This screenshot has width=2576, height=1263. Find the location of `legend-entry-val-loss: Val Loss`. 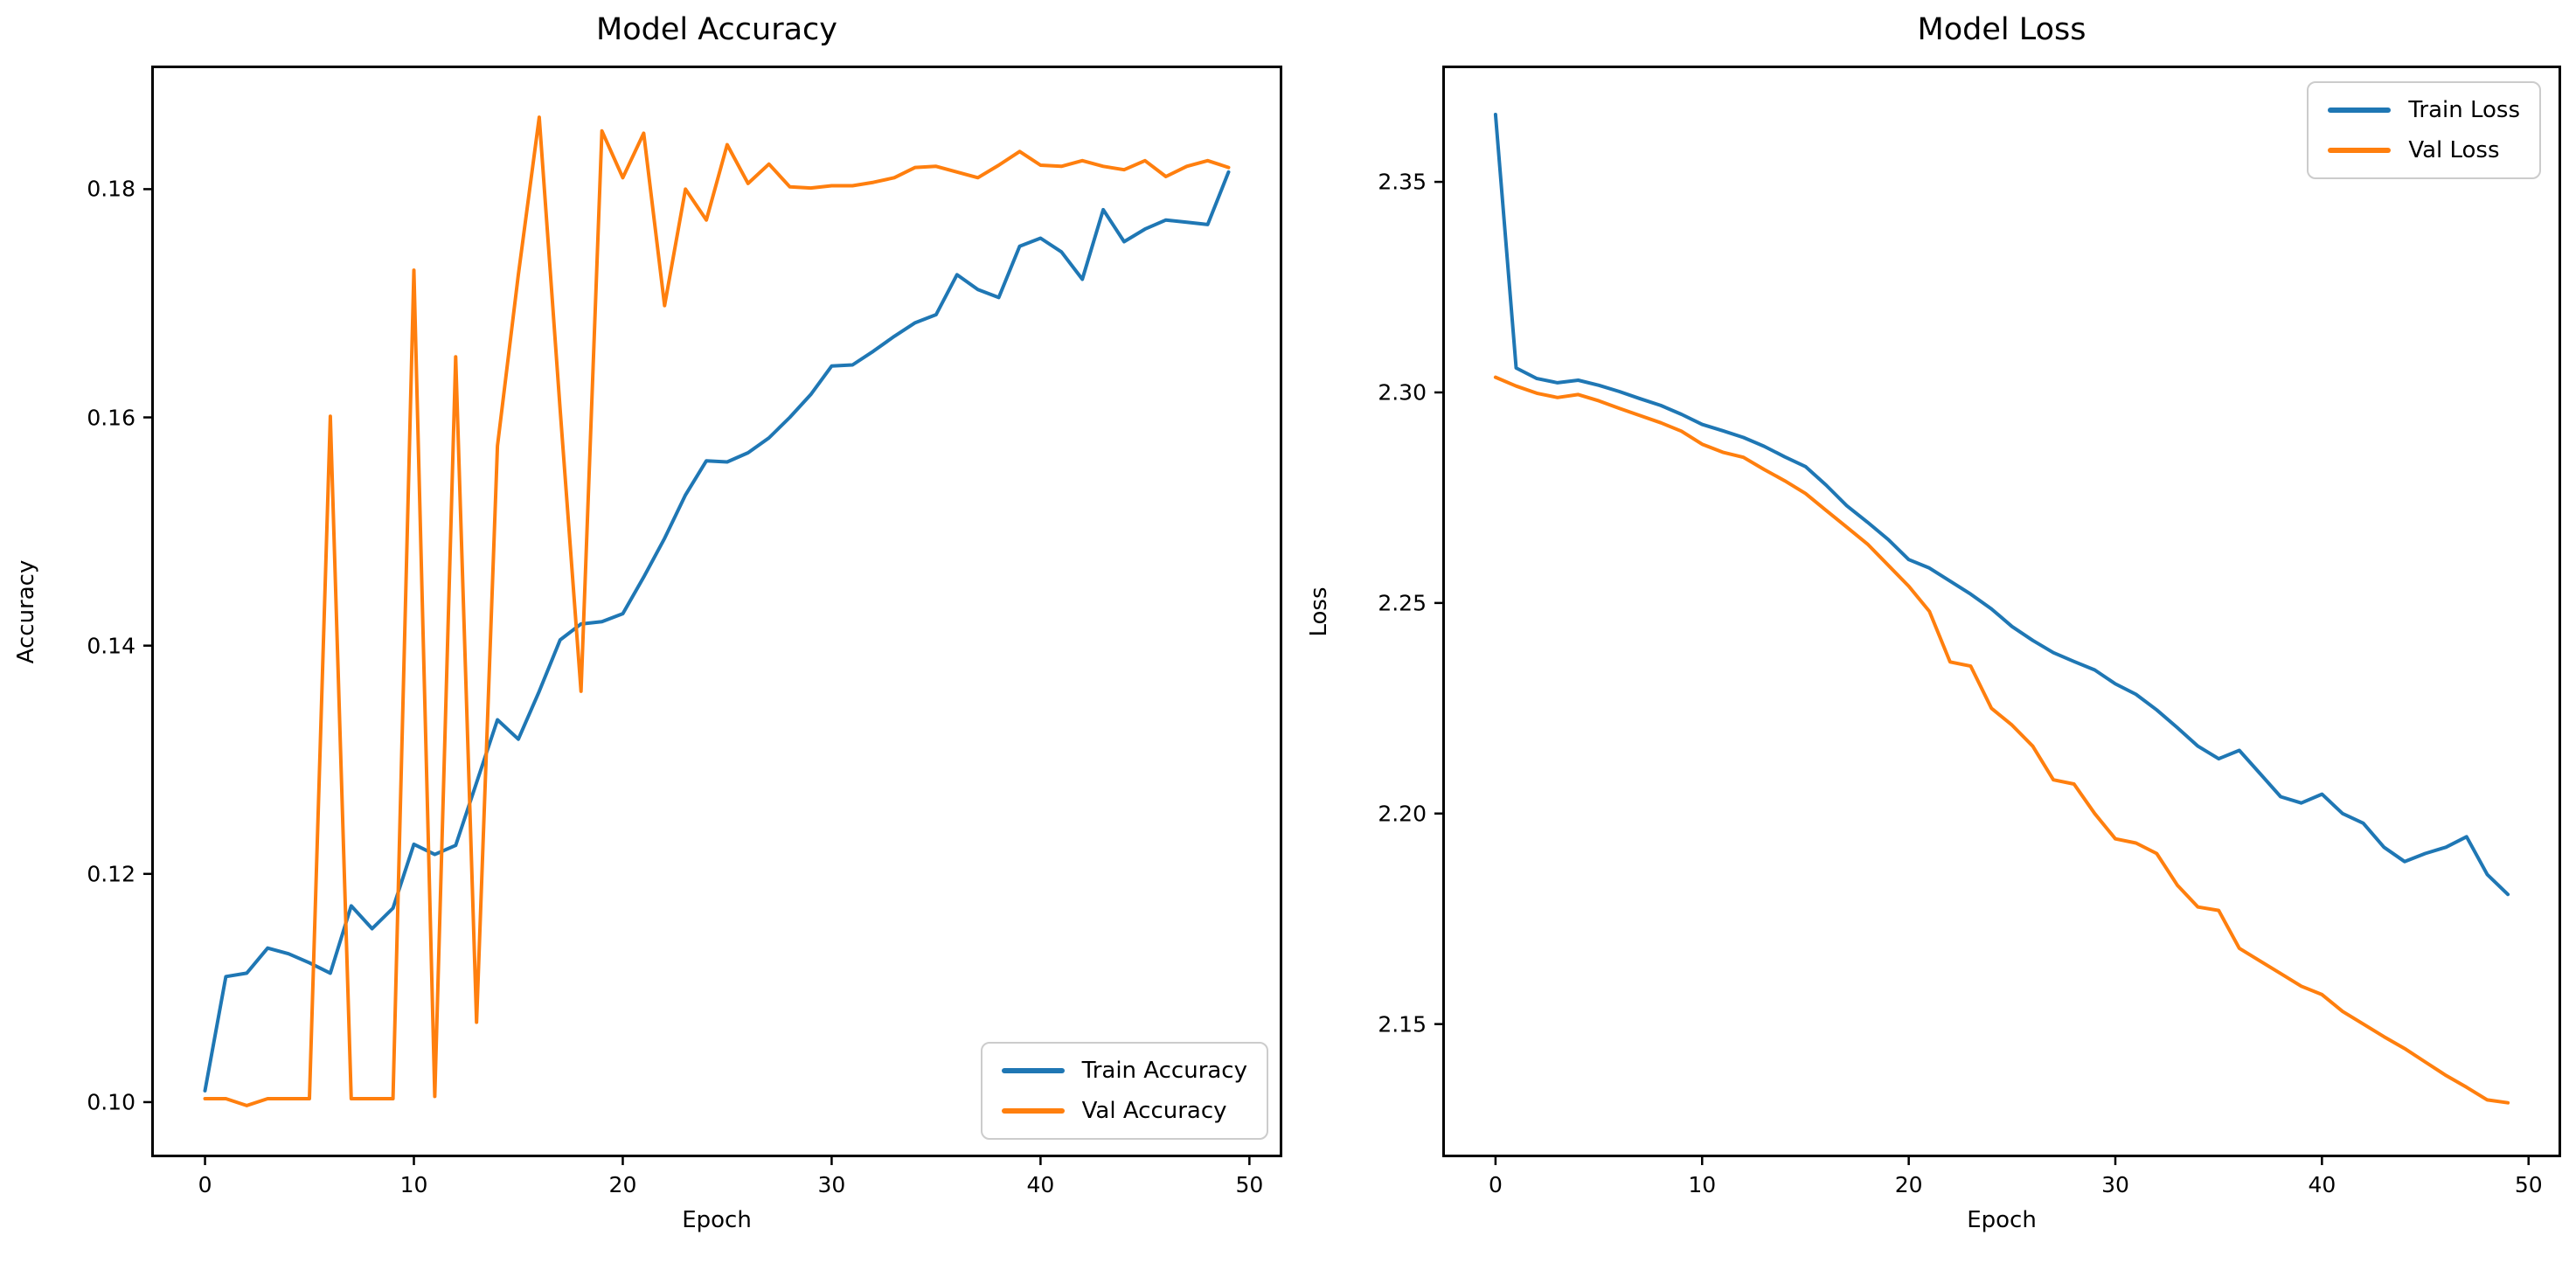

legend-entry-val-loss: Val Loss is located at coordinates (2424, 150).